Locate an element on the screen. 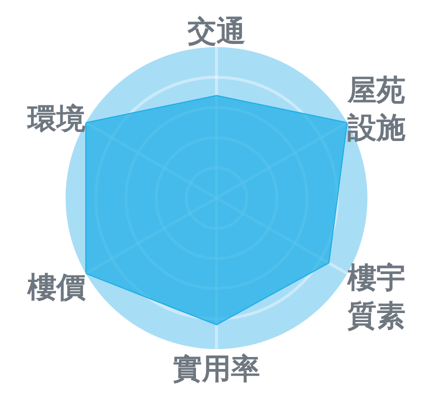  spoke-label: 樓價 is located at coordinates (56, 287).